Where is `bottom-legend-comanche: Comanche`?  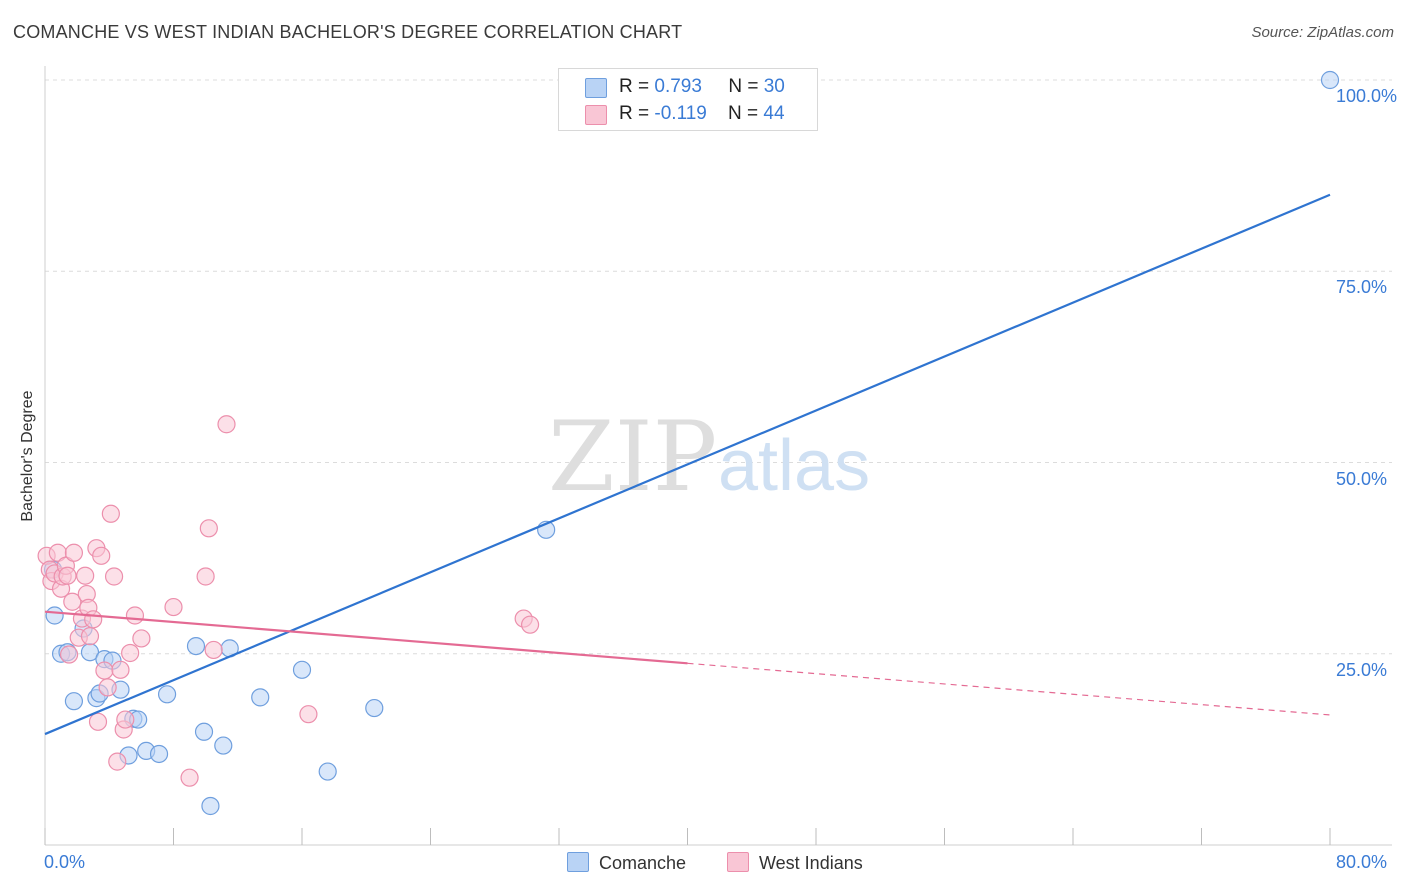 bottom-legend-comanche: Comanche is located at coordinates (626, 863).